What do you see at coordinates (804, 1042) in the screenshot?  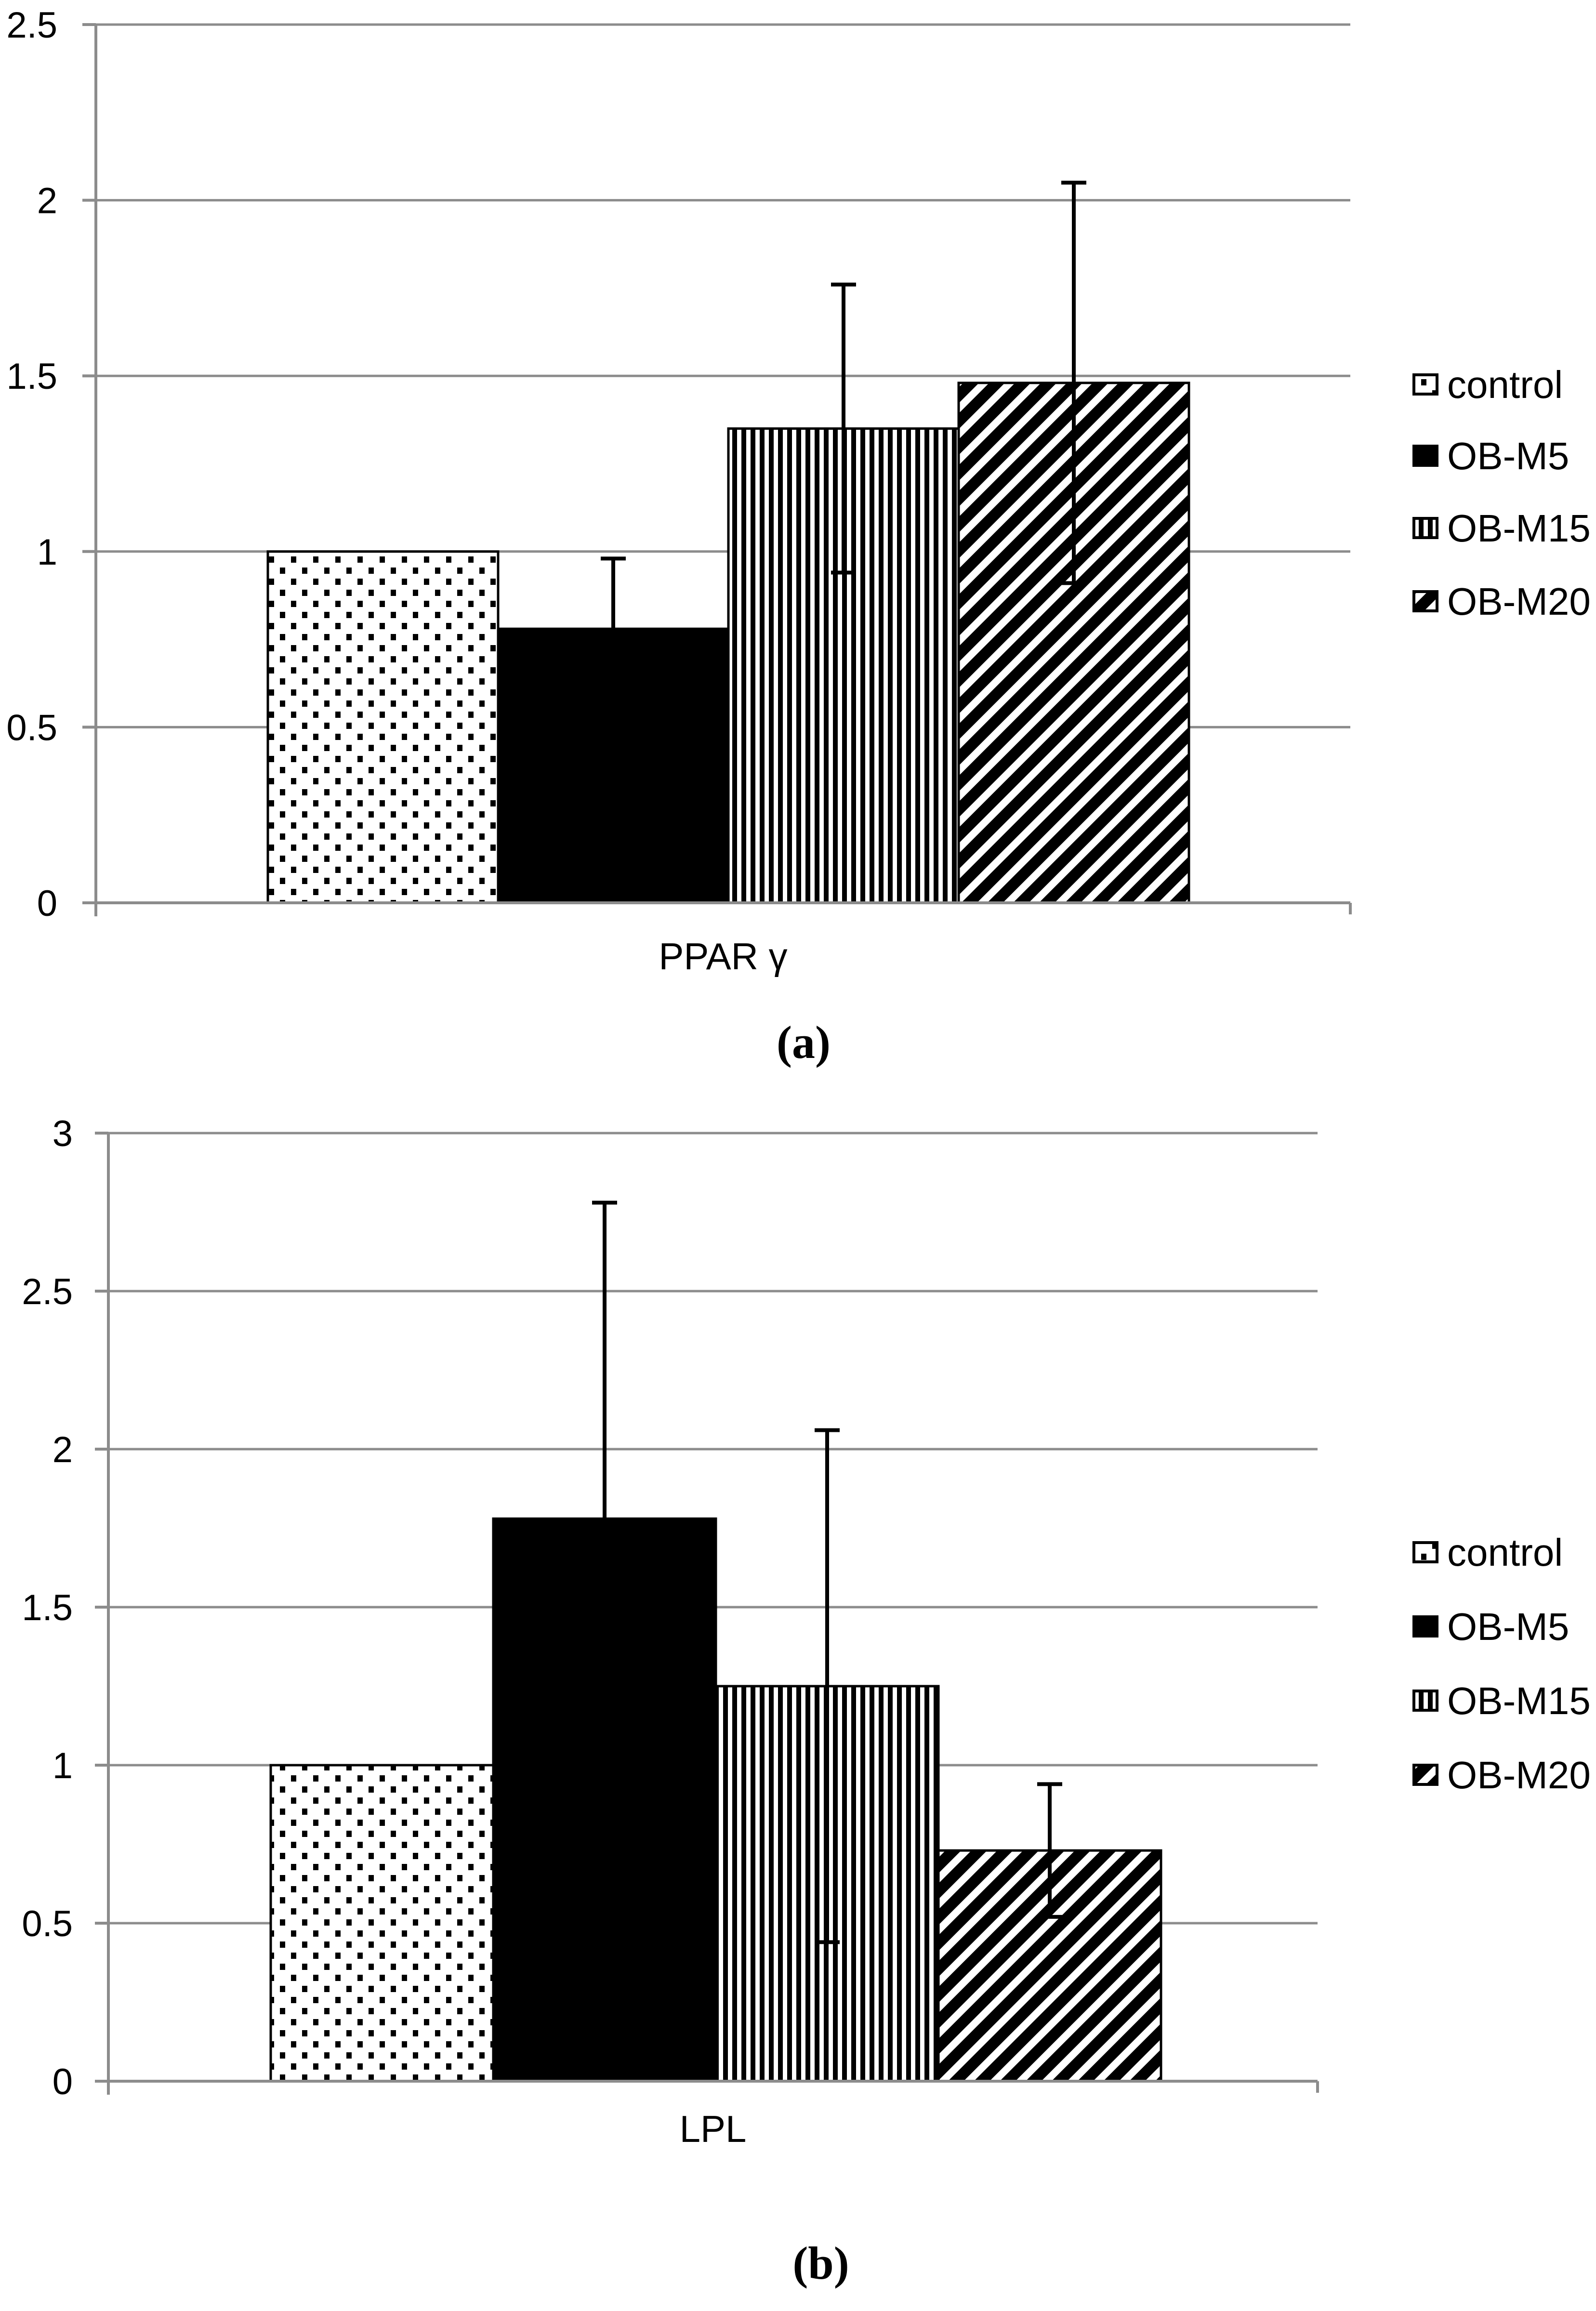 I see `panel-a-caption: (a)` at bounding box center [804, 1042].